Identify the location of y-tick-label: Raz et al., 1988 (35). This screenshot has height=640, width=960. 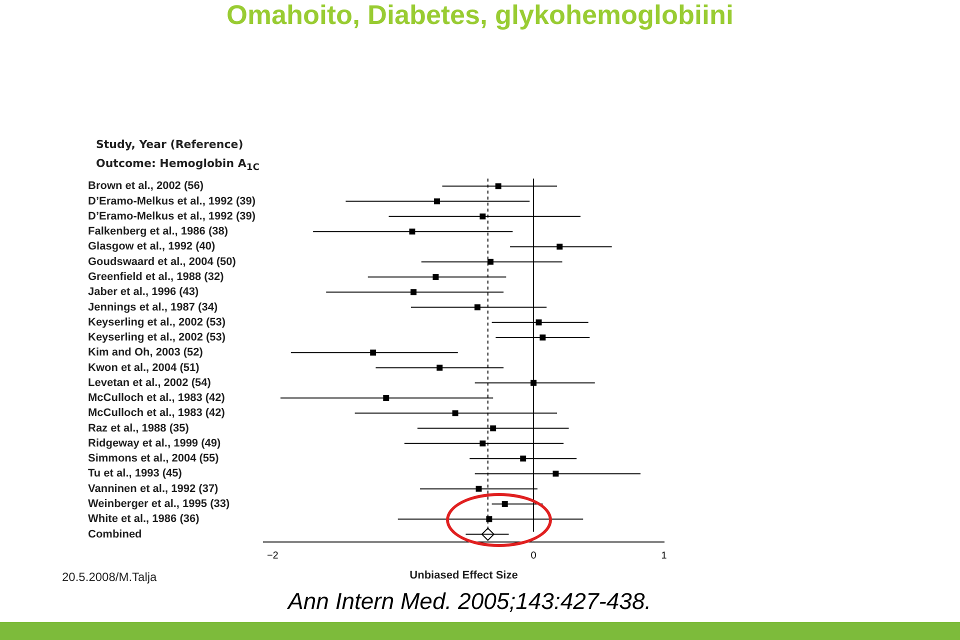
(139, 428).